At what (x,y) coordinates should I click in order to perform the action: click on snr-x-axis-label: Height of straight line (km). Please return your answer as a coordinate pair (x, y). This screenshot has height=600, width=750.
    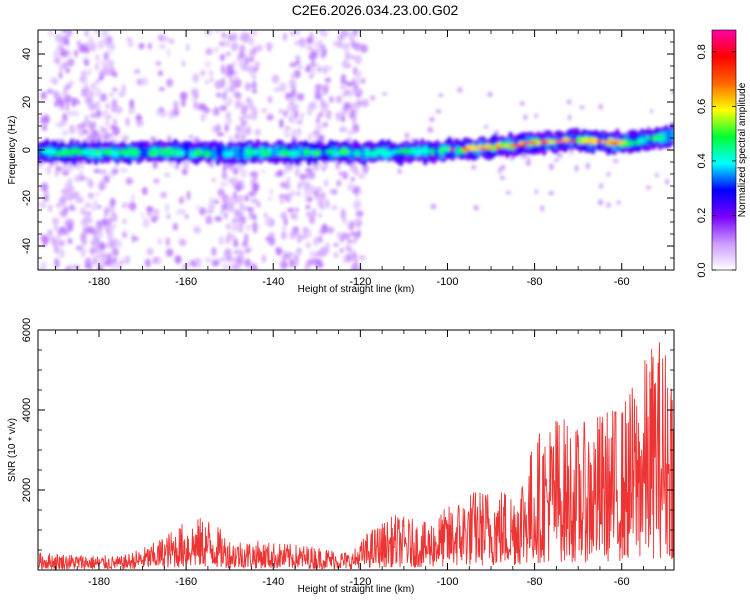
    Looking at the image, I should click on (356, 589).